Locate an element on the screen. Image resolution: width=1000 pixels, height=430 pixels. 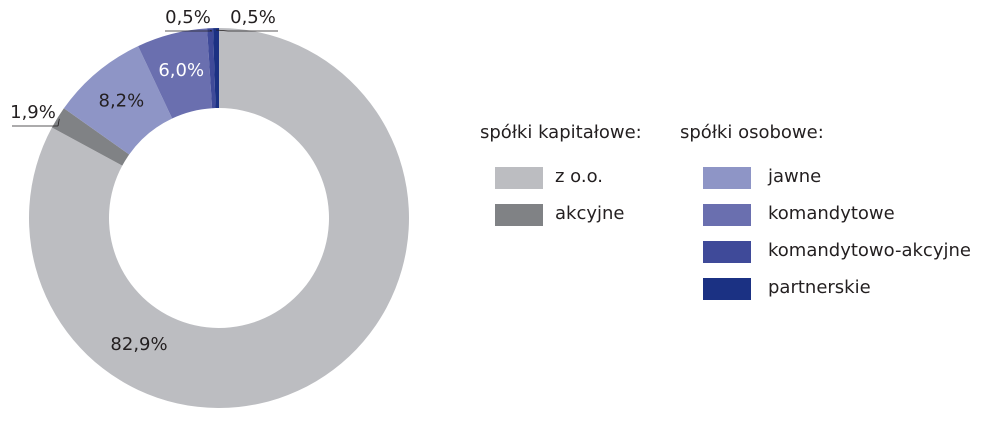
legend-group-title: spółki kapitałowe: is located at coordinates (561, 132).